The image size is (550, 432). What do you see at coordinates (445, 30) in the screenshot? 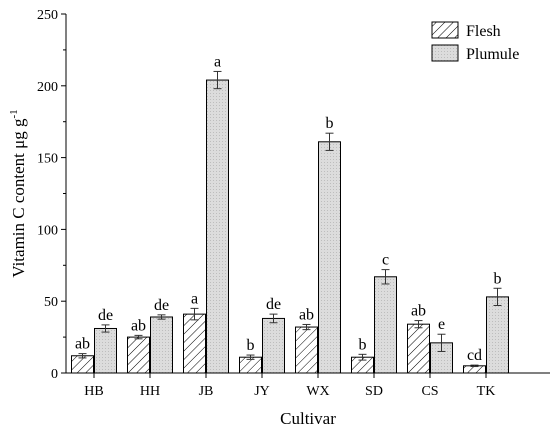
I see `legend-swatch-flesh` at bounding box center [445, 30].